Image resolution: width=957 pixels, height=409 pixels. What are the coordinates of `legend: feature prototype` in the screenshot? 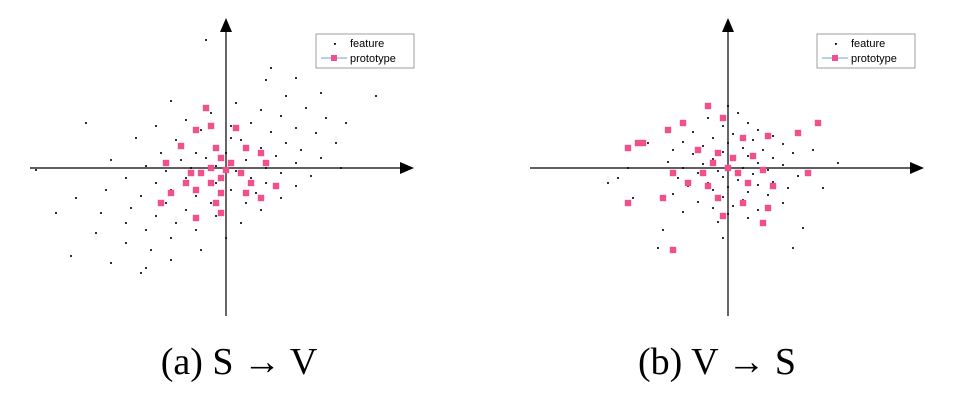 It's located at (365, 51).